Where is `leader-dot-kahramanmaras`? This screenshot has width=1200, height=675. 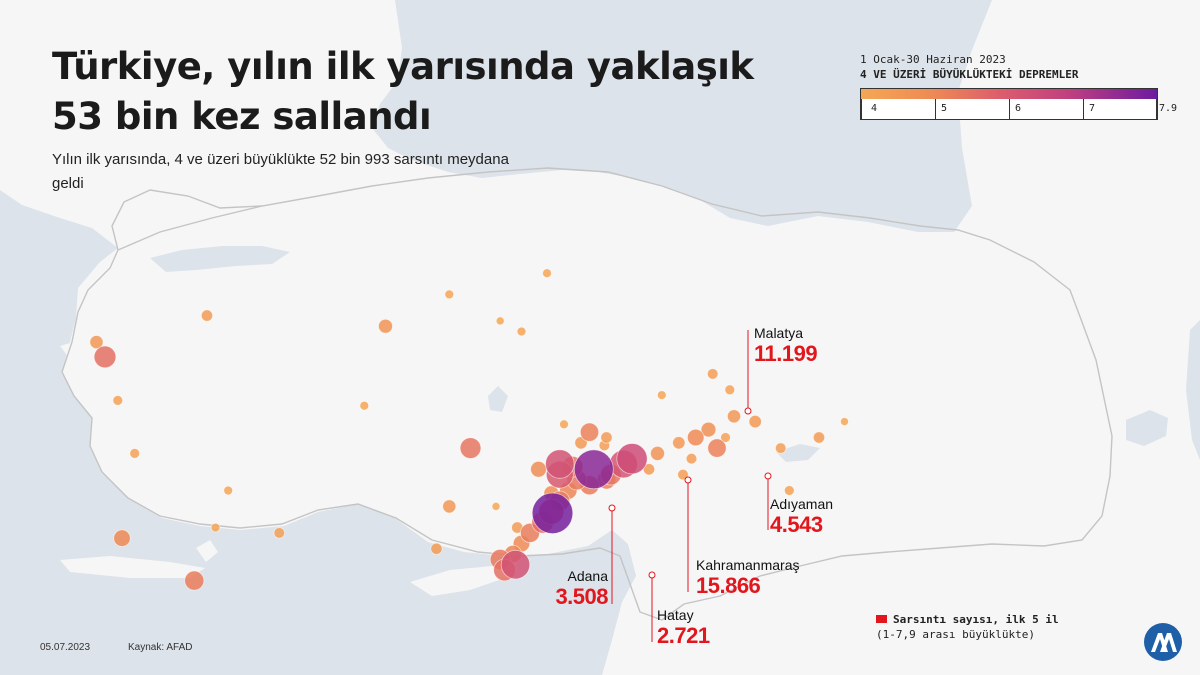 leader-dot-kahramanmaras is located at coordinates (688, 480).